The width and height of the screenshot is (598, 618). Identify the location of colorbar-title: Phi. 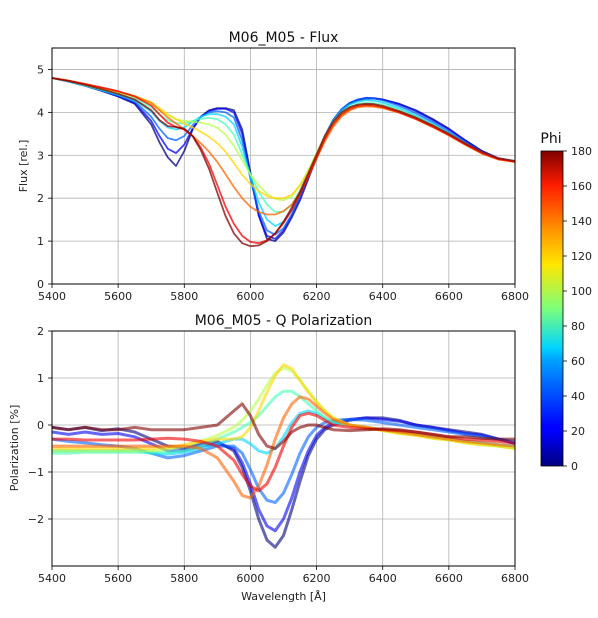
(550, 139).